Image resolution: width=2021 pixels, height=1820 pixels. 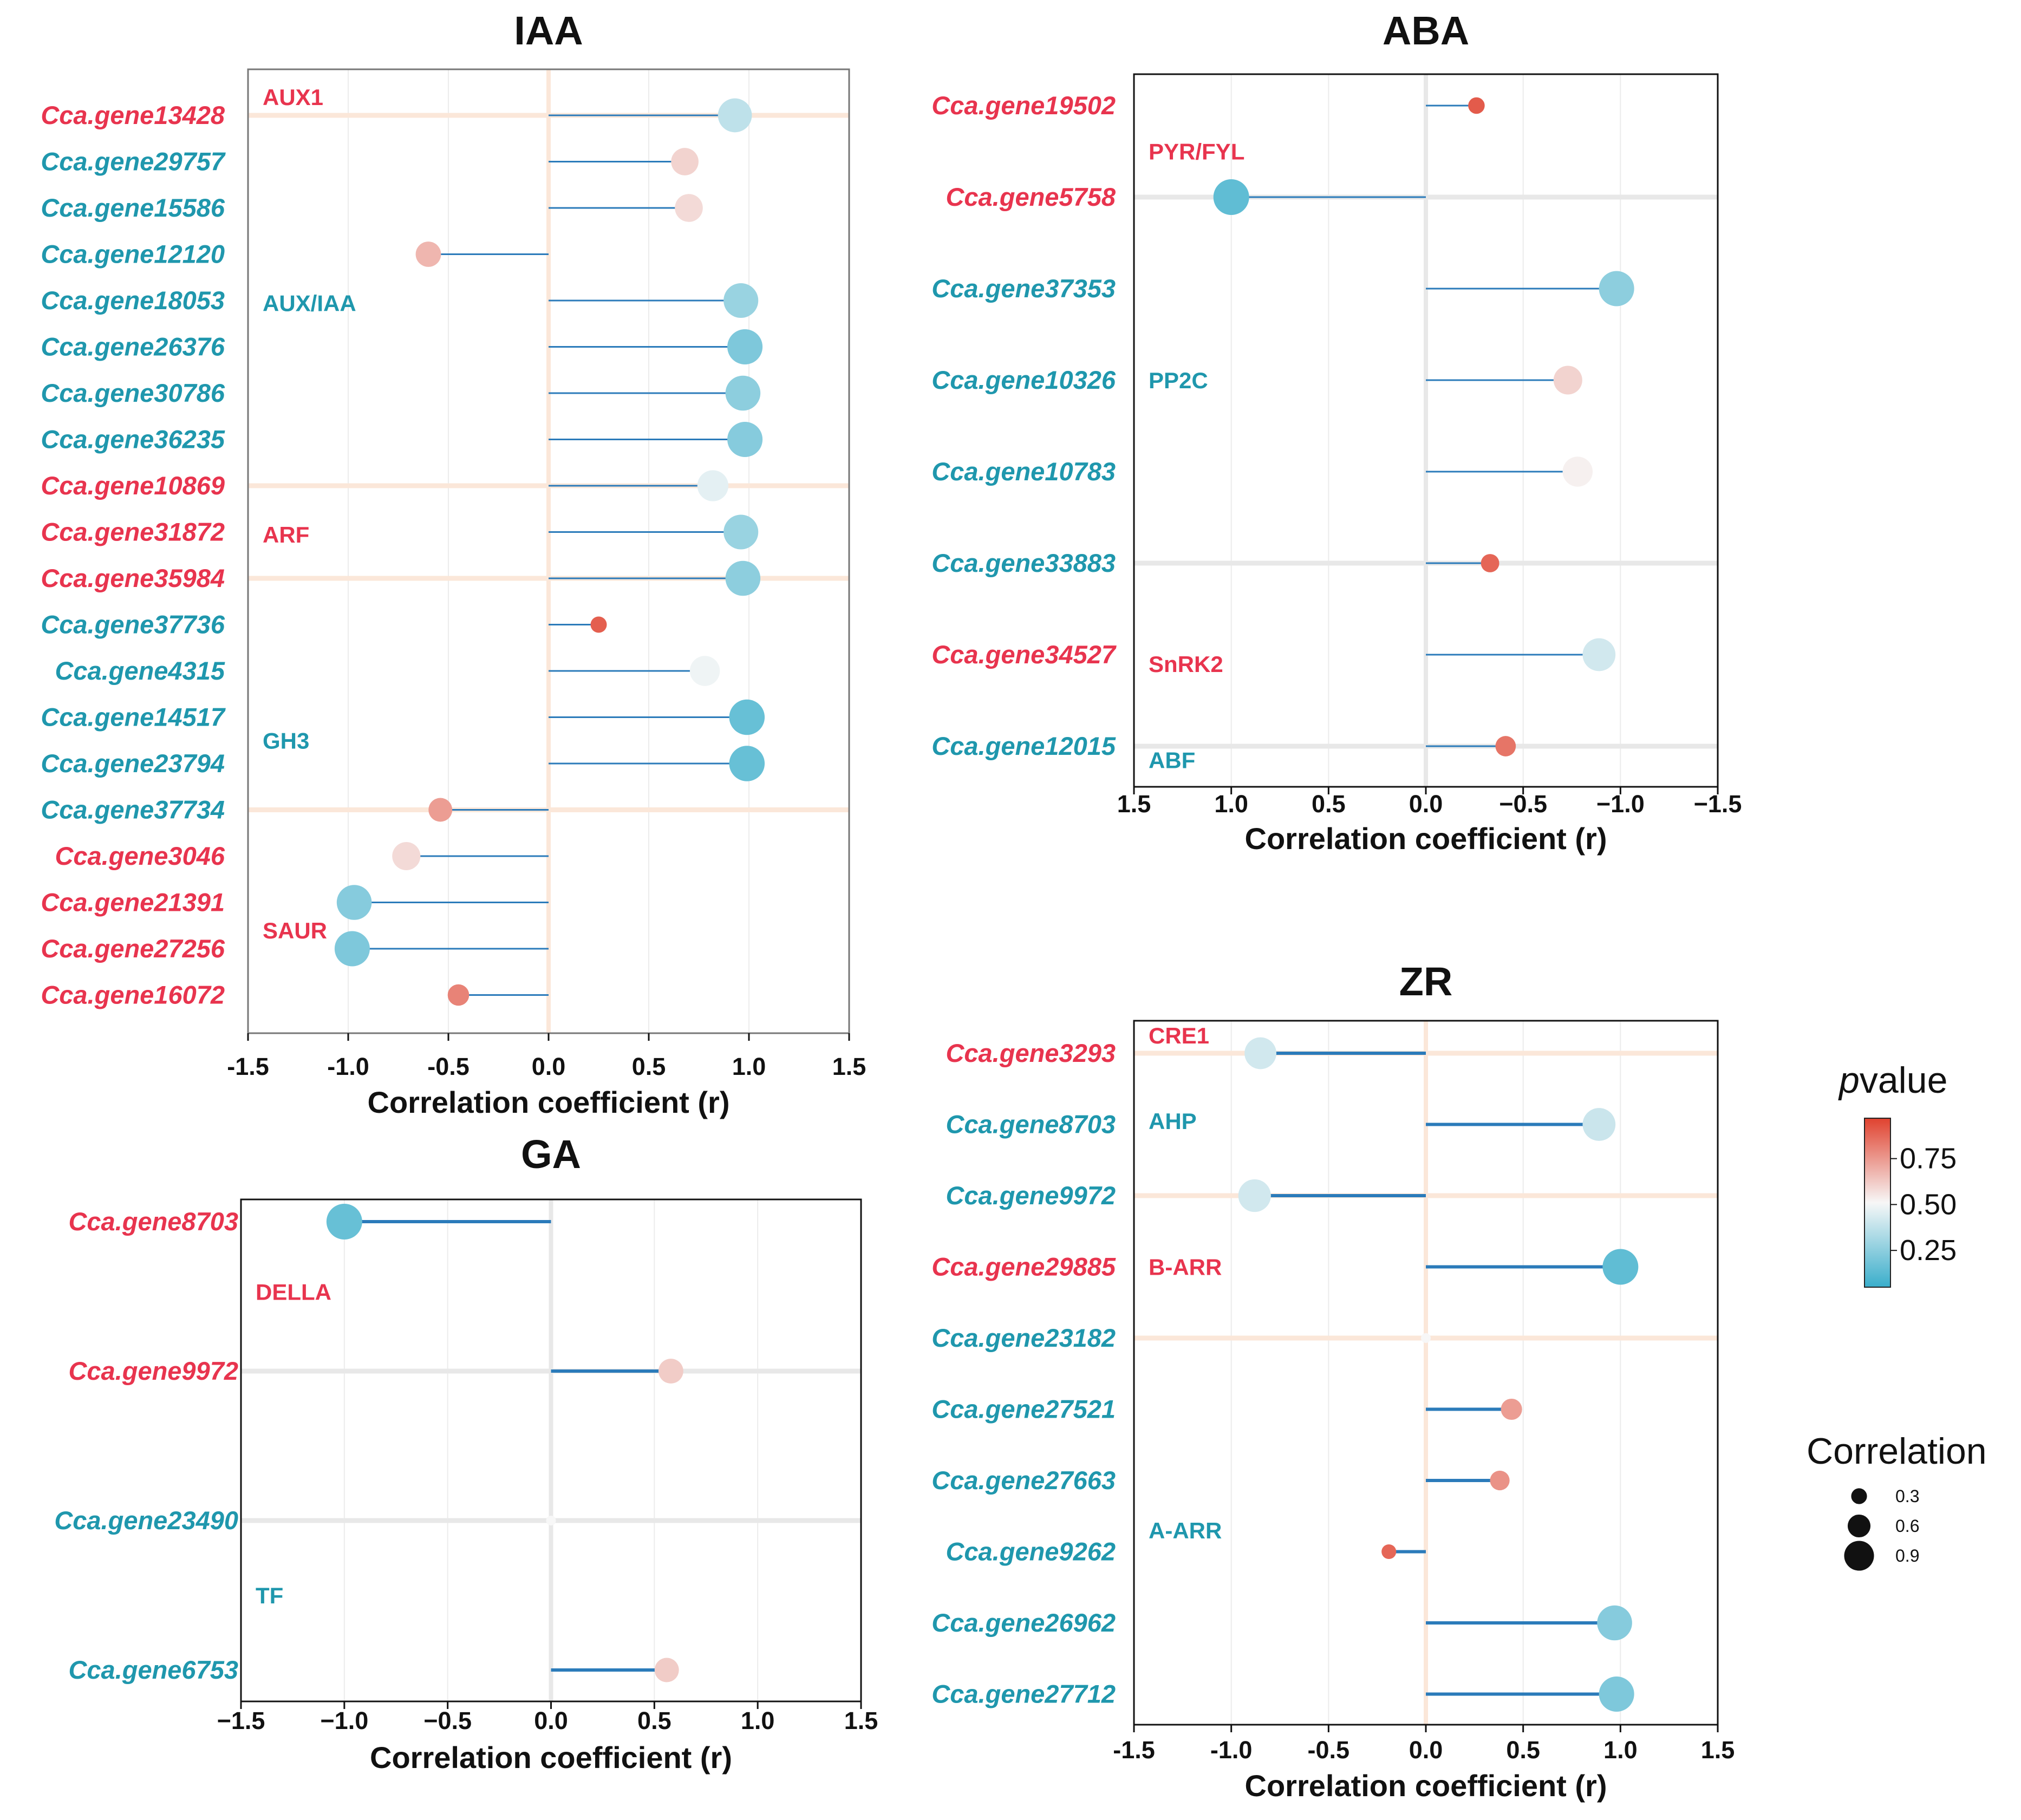 What do you see at coordinates (133, 809) in the screenshot?
I see `gene-label: Cca.gene37734` at bounding box center [133, 809].